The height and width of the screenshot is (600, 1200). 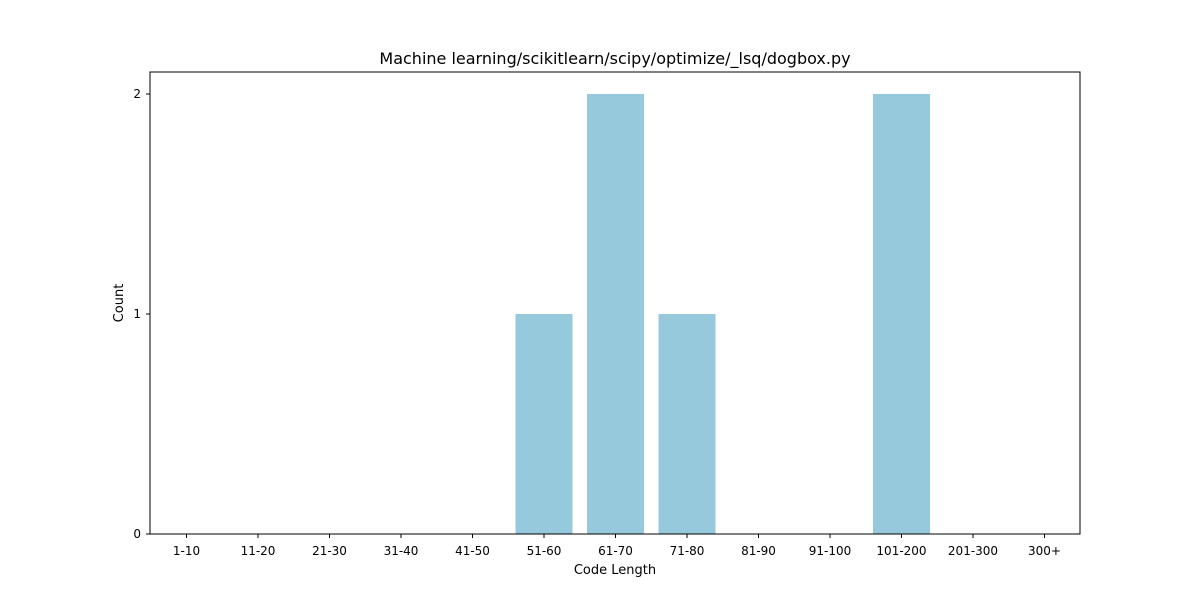 What do you see at coordinates (137, 314) in the screenshot?
I see `y-tick-label: 1` at bounding box center [137, 314].